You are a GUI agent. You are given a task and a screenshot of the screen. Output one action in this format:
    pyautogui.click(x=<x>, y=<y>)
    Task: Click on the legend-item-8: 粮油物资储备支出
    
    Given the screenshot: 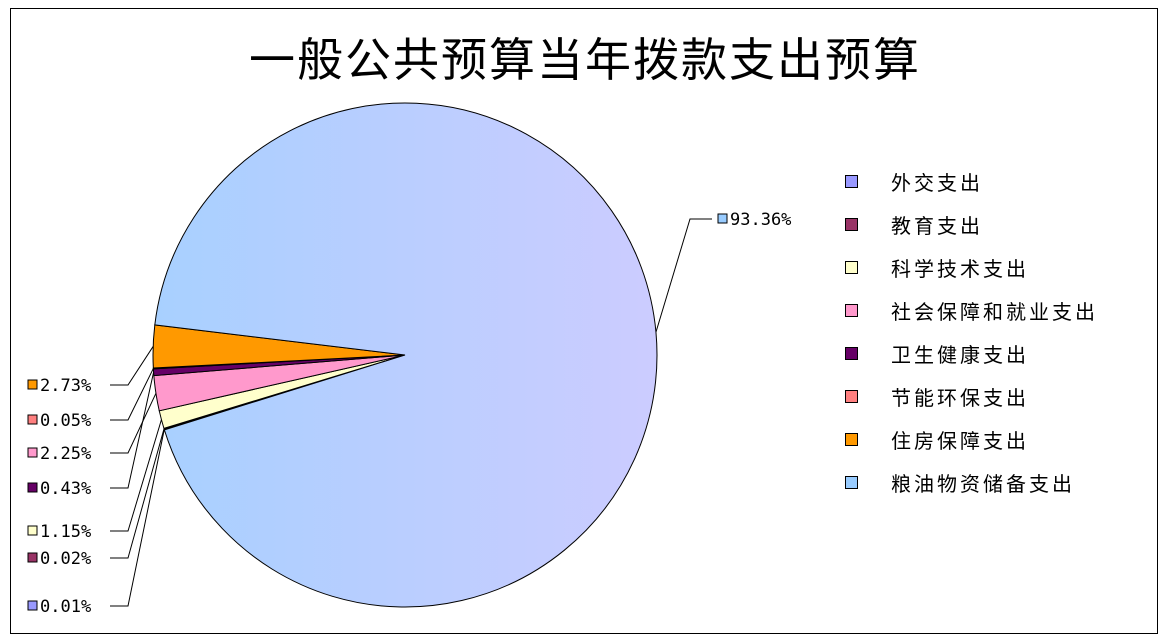 What is the action you would take?
    pyautogui.click(x=971, y=482)
    